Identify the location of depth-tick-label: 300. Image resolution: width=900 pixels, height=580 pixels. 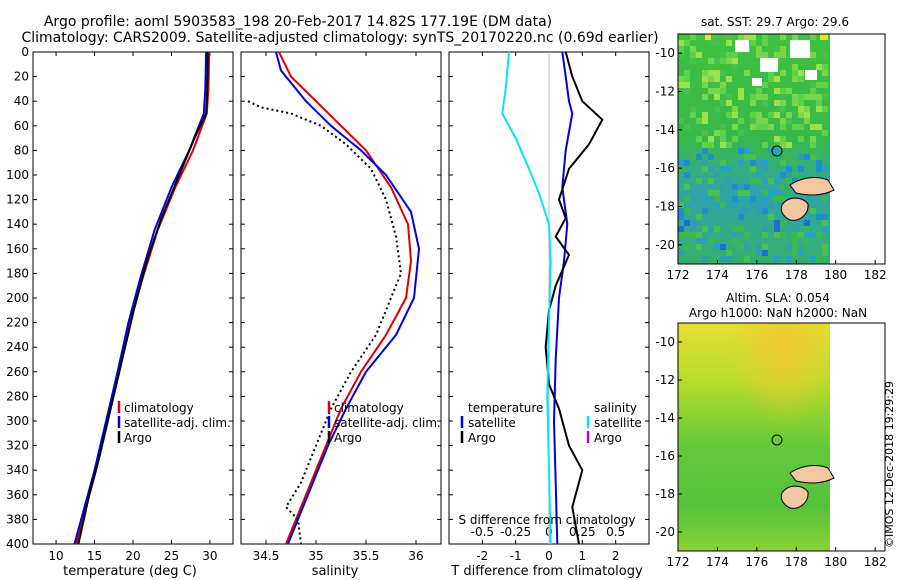
(17, 421).